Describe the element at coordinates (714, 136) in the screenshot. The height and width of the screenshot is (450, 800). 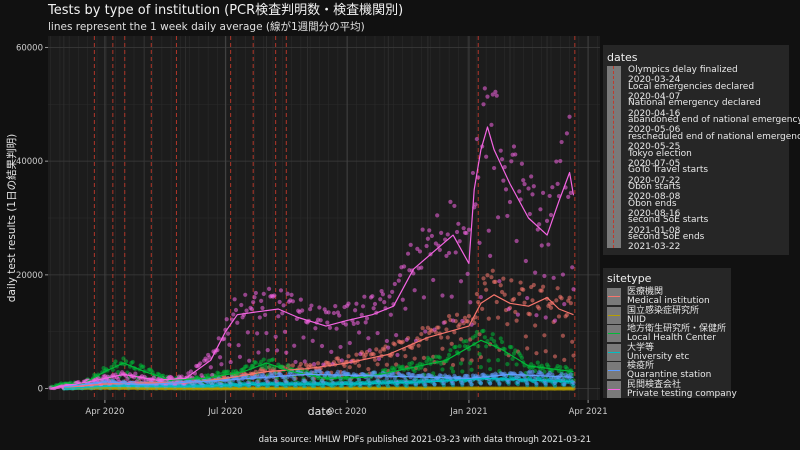
I see `dates-legend-label-4: rescheduled end of national emergency` at that location.